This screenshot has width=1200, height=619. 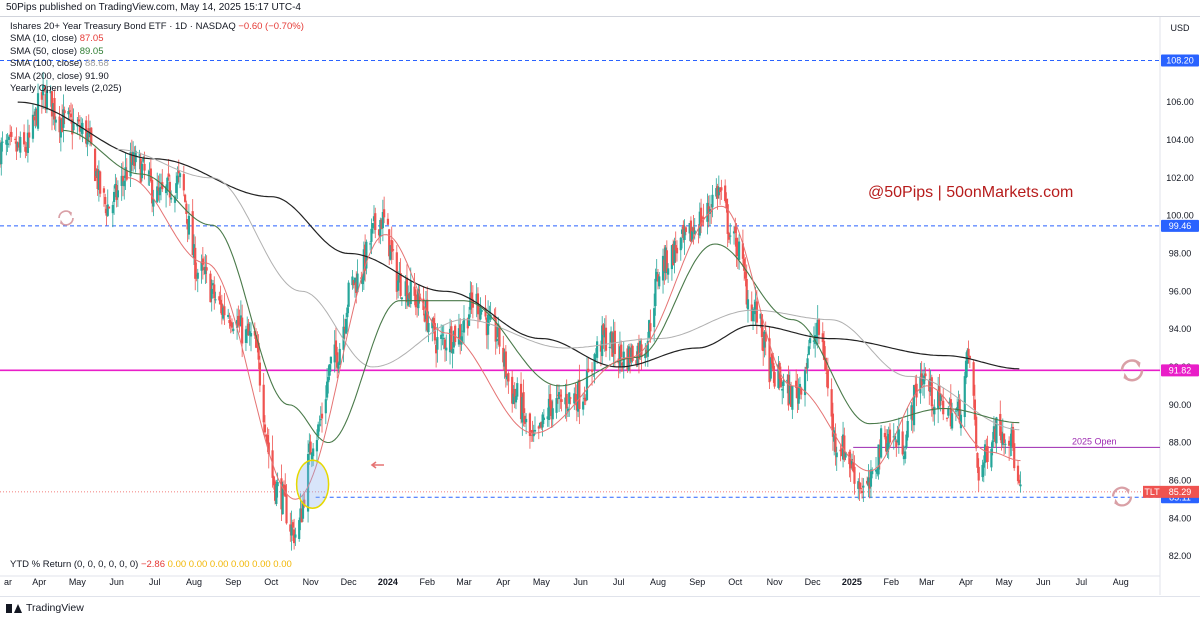 I want to click on y-tick-label: 102.00, so click(x=1180, y=178).